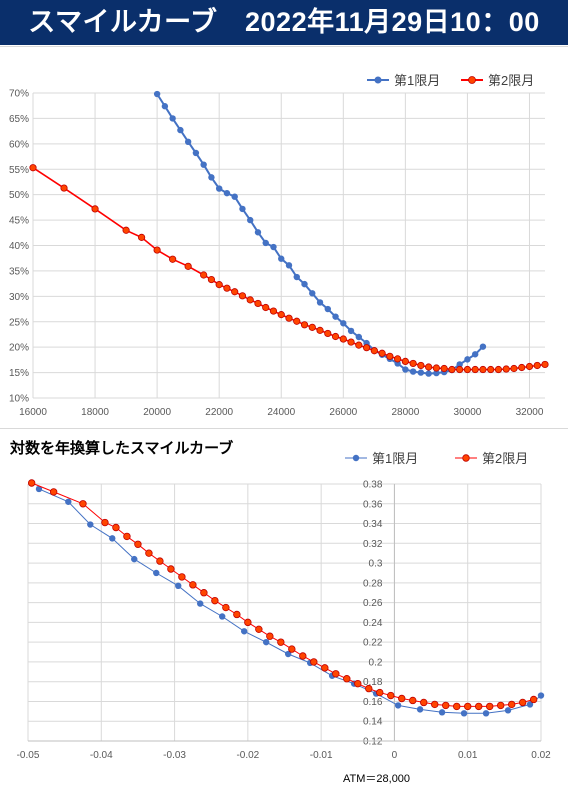 This screenshot has width=568, height=807. I want to click on y-tick-label: 0.38, so click(373, 485).